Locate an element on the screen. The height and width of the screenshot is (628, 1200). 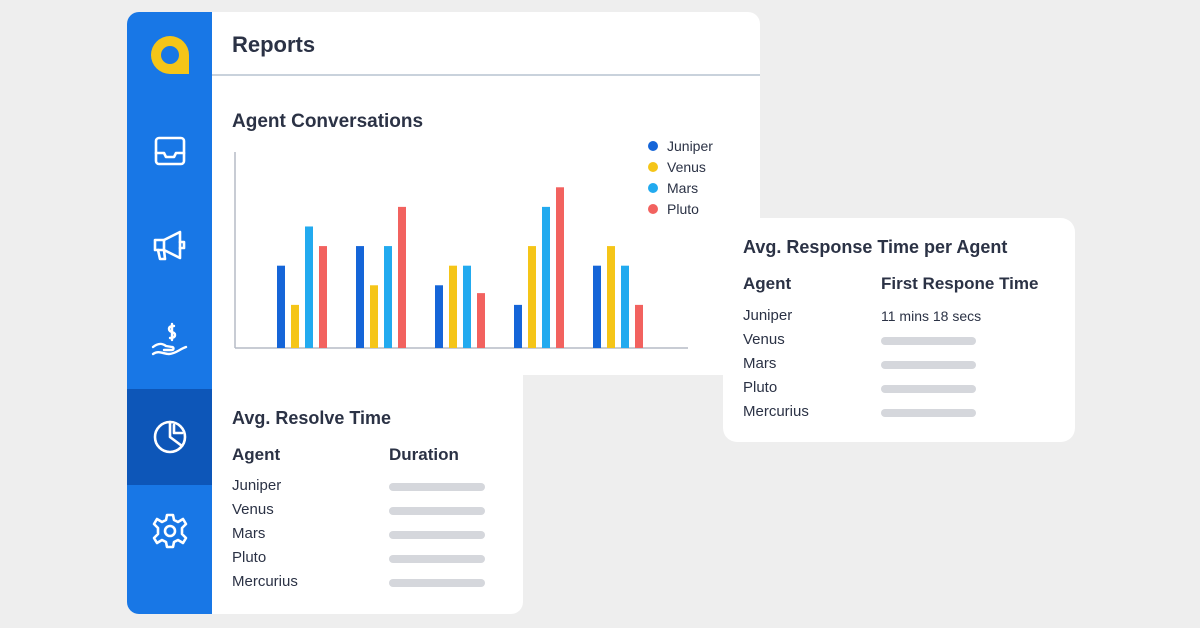
page-title: Reports is located at coordinates (274, 44).